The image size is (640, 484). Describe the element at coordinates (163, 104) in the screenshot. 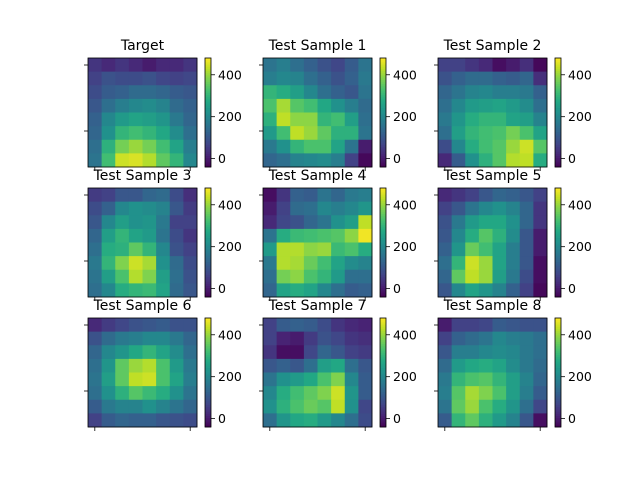

I see `heatmap-panel-0: Target 0 200 400` at that location.